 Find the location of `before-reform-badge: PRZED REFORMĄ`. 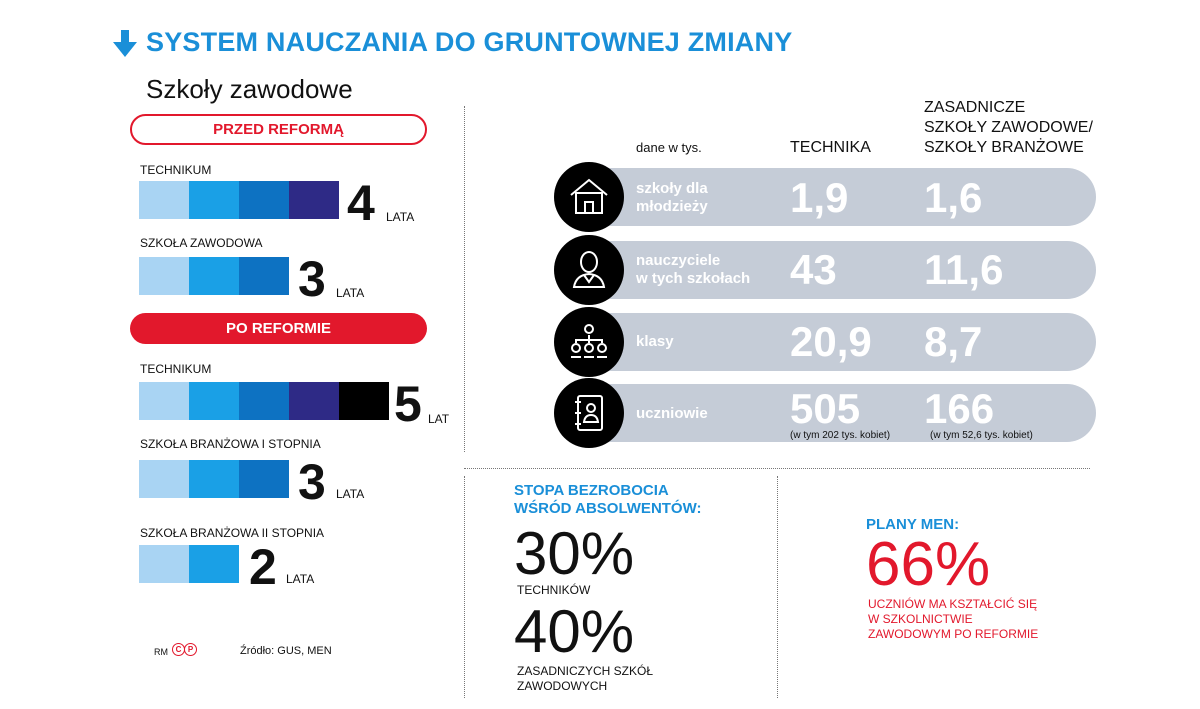

before-reform-badge: PRZED REFORMĄ is located at coordinates (278, 129).